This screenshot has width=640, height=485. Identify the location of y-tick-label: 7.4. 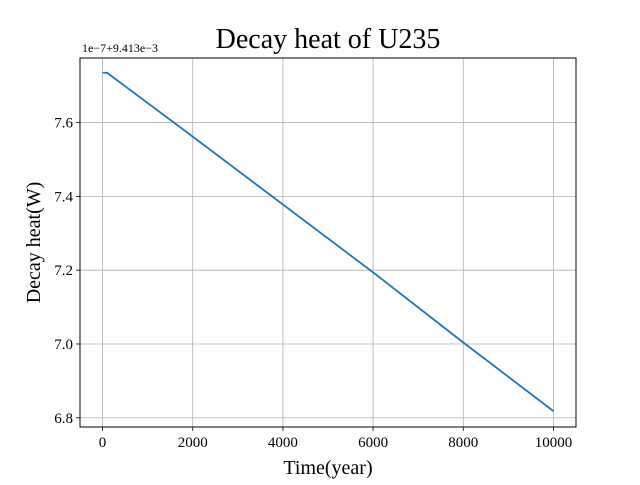
(63, 197).